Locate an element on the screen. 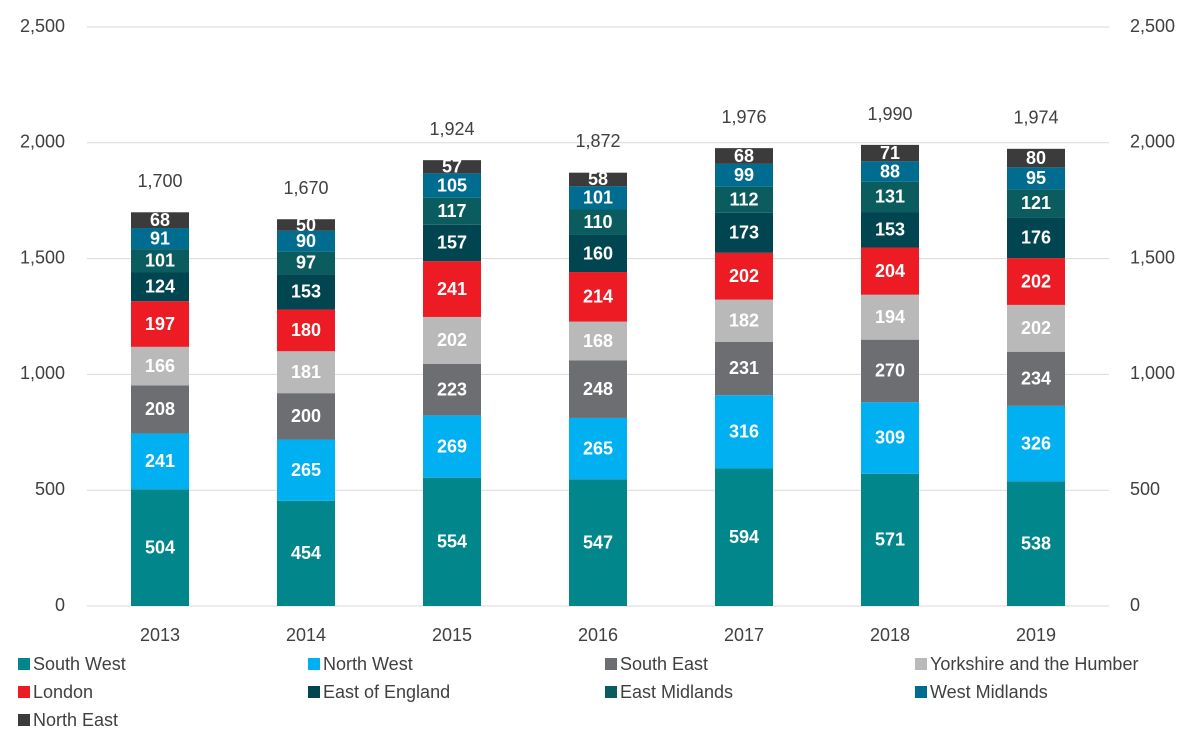 Image resolution: width=1197 pixels, height=731 pixels. data-label: 180 is located at coordinates (306, 330).